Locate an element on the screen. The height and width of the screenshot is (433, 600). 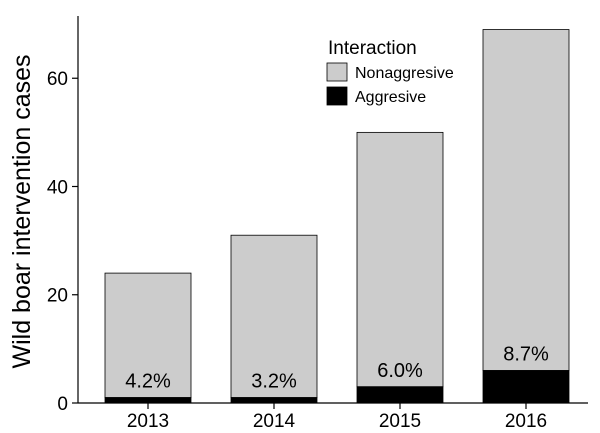
x-tick-label: 2016 is located at coordinates (526, 421).